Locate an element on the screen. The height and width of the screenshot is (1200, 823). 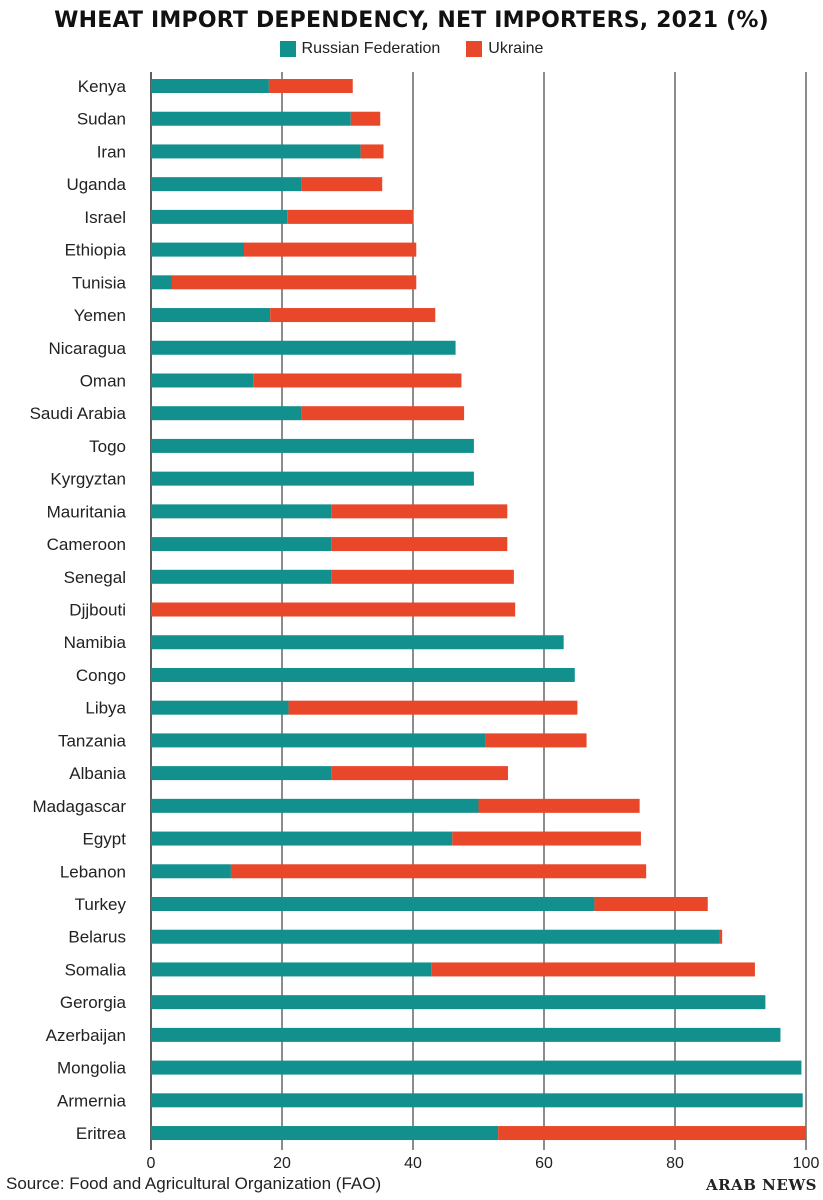
category-label: Namibia is located at coordinates (95, 642).